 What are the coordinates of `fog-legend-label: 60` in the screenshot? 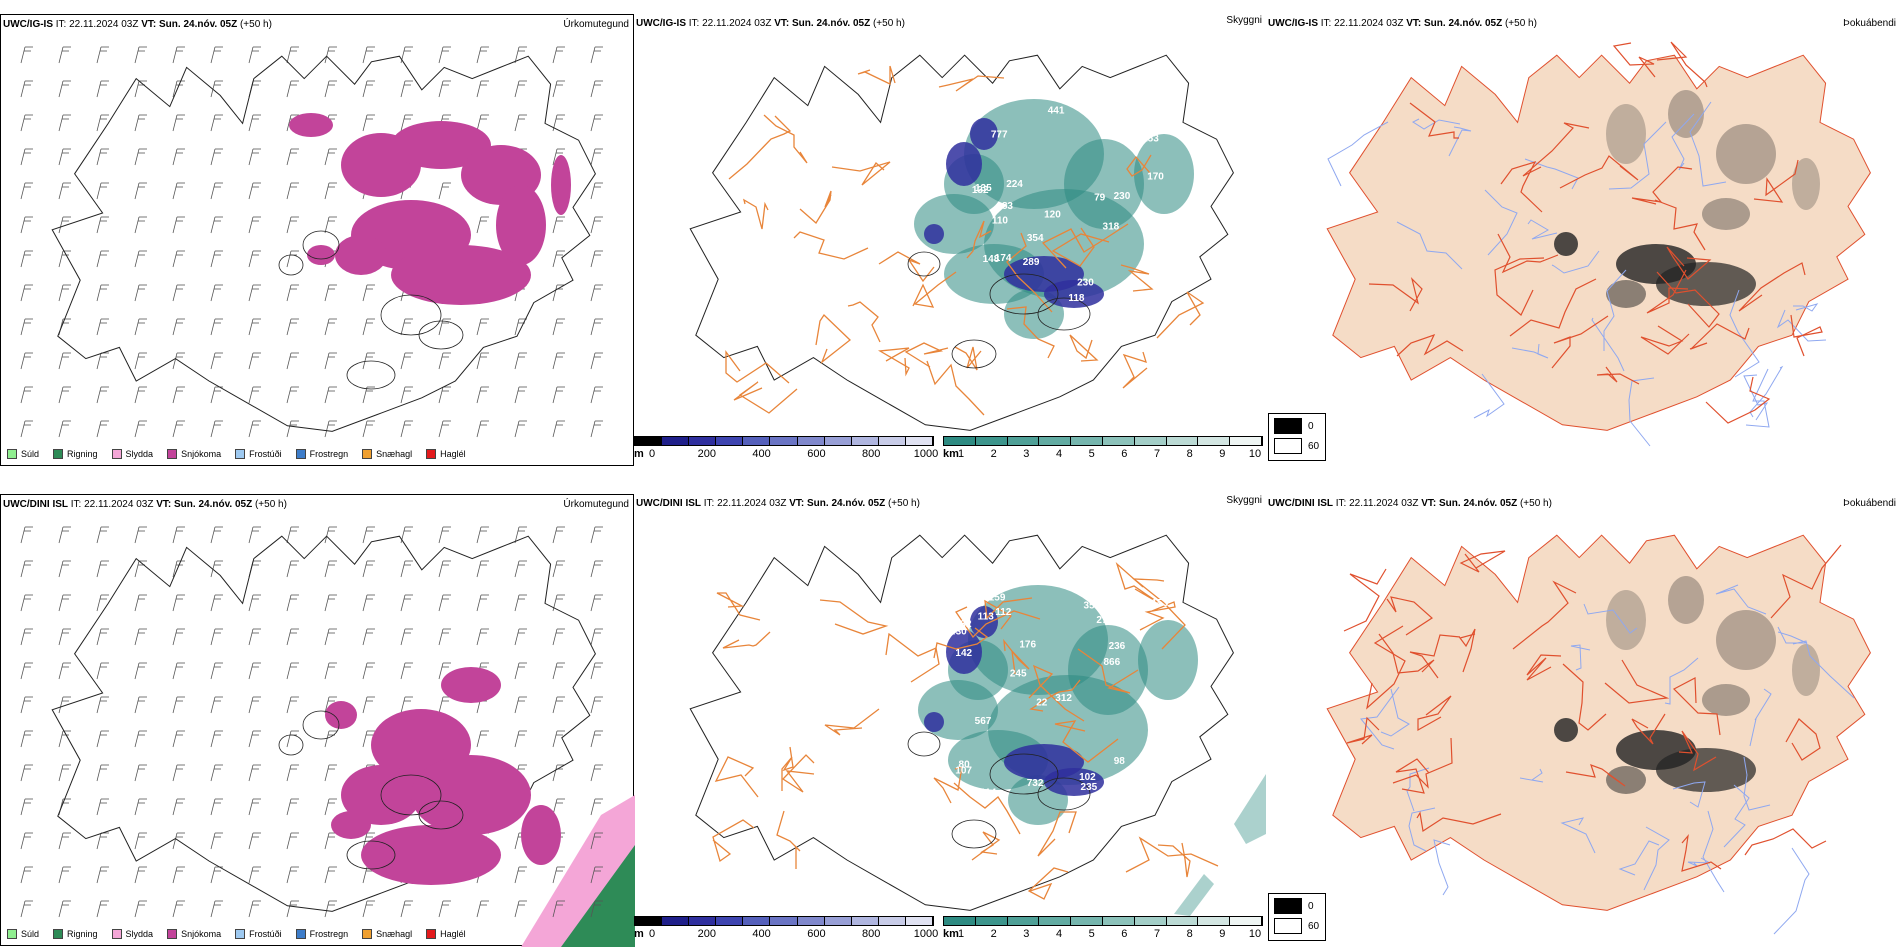 It's located at (1314, 926).